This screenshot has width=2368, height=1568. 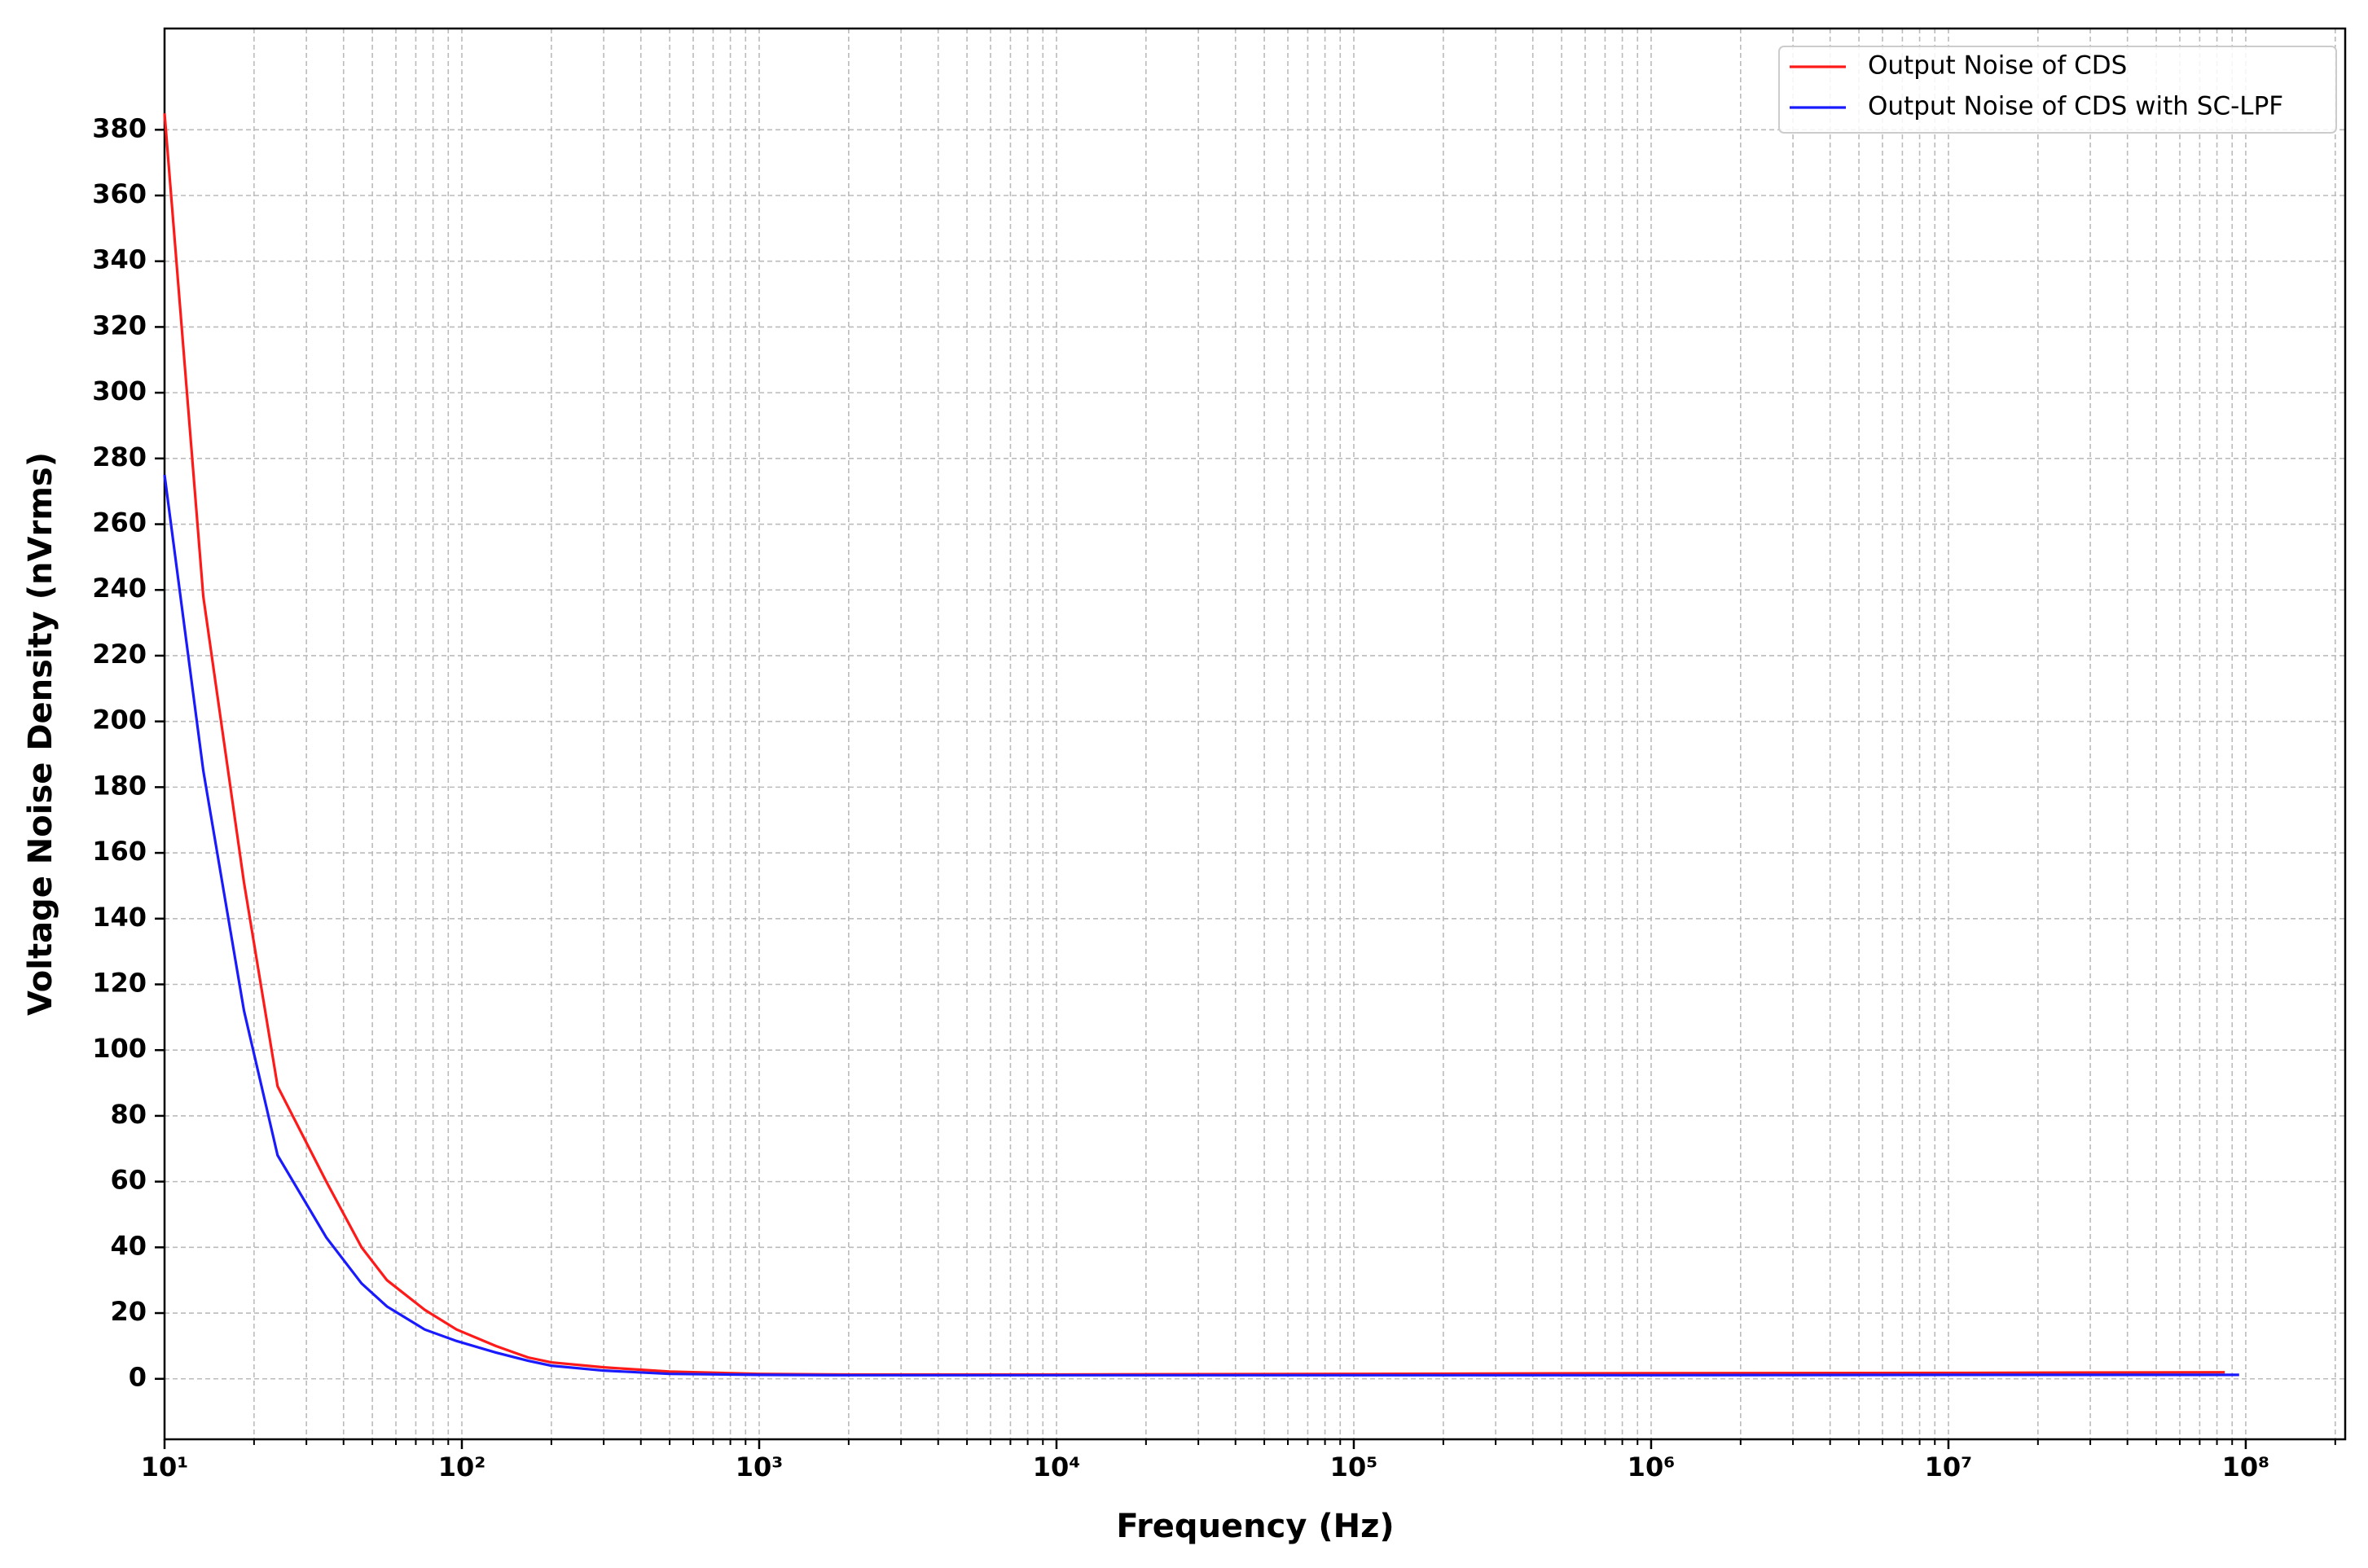 What do you see at coordinates (128, 1245) in the screenshot?
I see `y-tick-label: 40` at bounding box center [128, 1245].